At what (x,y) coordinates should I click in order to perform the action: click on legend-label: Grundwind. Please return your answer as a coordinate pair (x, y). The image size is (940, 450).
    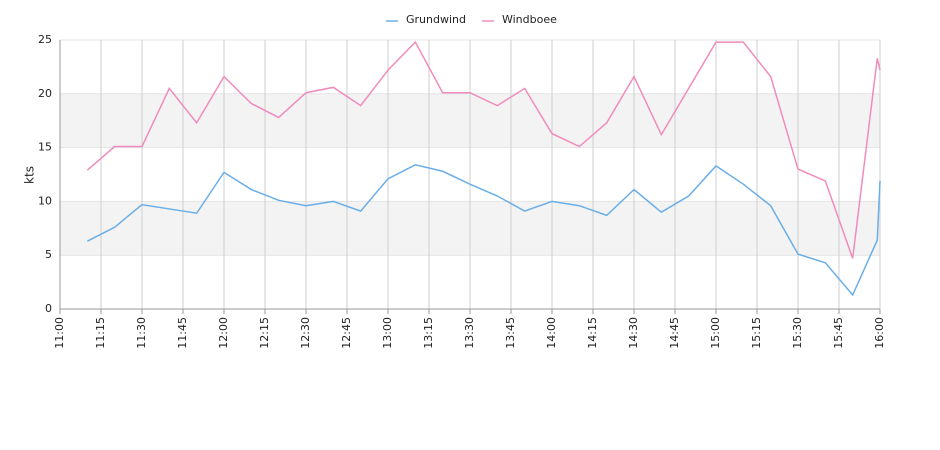
    Looking at the image, I should click on (436, 19).